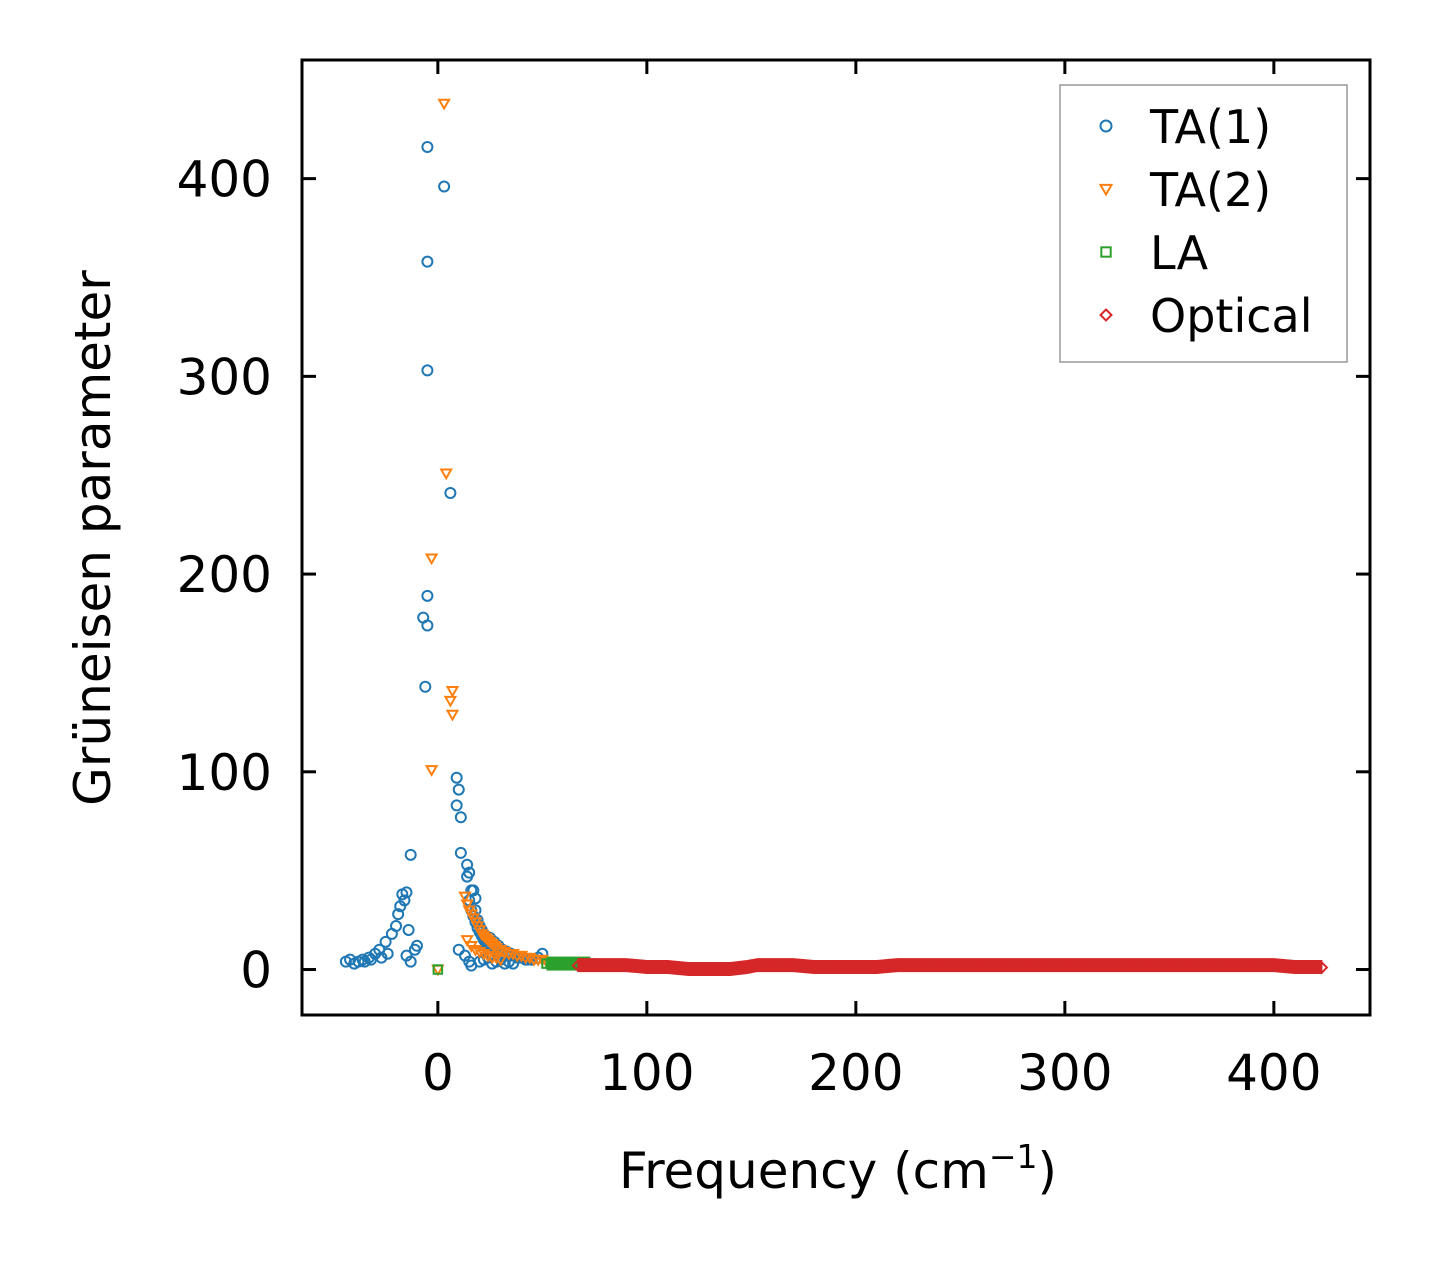  What do you see at coordinates (1048, 1171) in the screenshot?
I see `x-axis-label-close: )` at bounding box center [1048, 1171].